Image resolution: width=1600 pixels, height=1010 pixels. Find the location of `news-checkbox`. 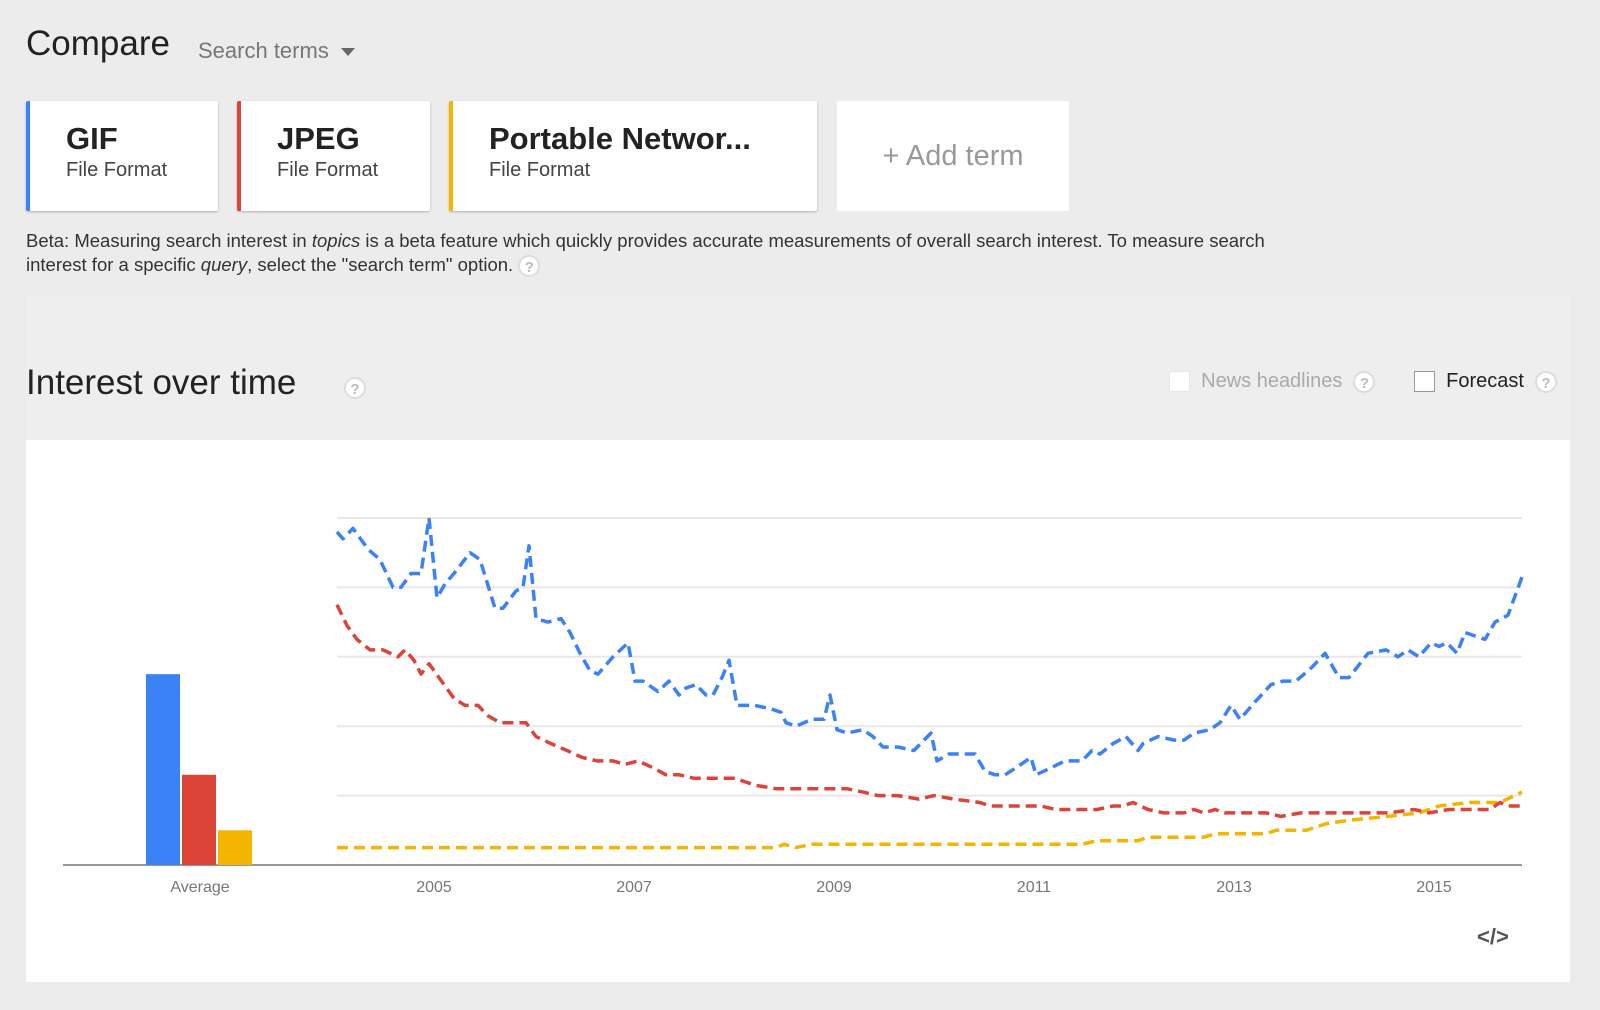

news-checkbox is located at coordinates (1179, 382).